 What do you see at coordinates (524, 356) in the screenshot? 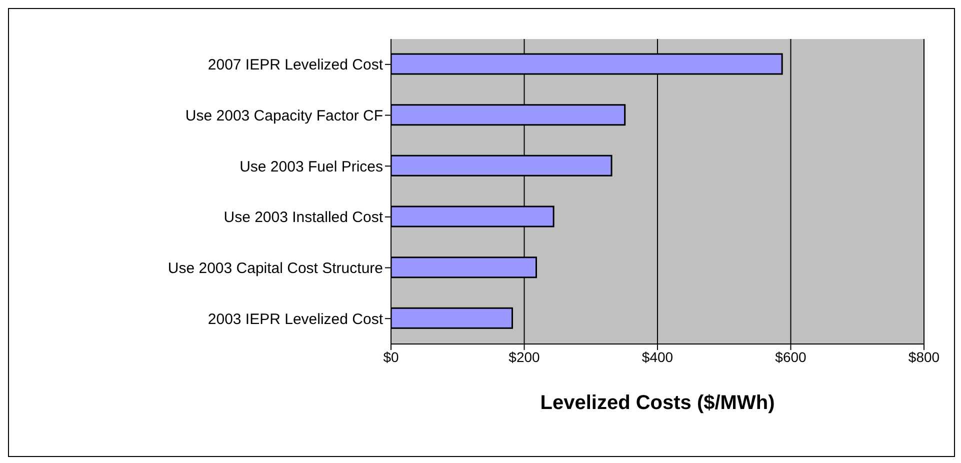
I see `x-tick-label: $200` at bounding box center [524, 356].